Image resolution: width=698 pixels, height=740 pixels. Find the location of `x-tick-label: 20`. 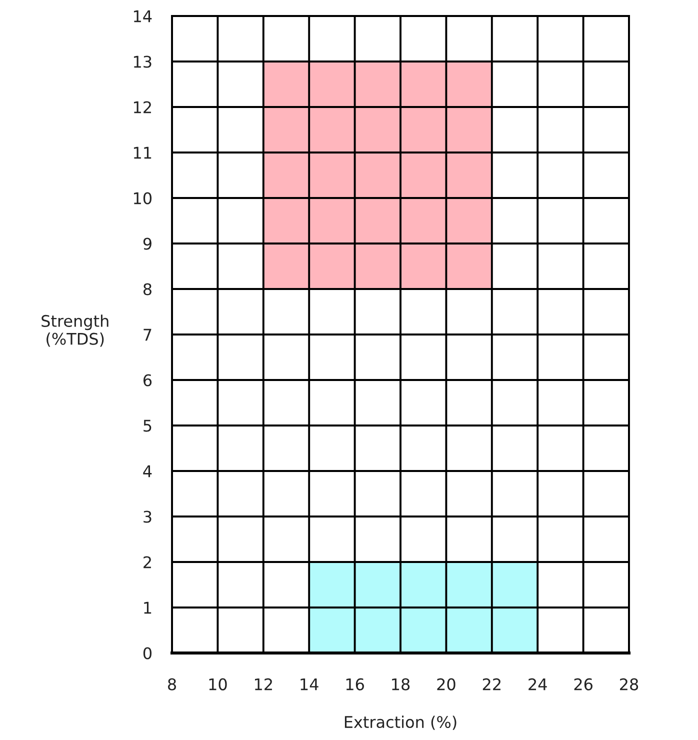

x-tick-label: 20 is located at coordinates (446, 684).